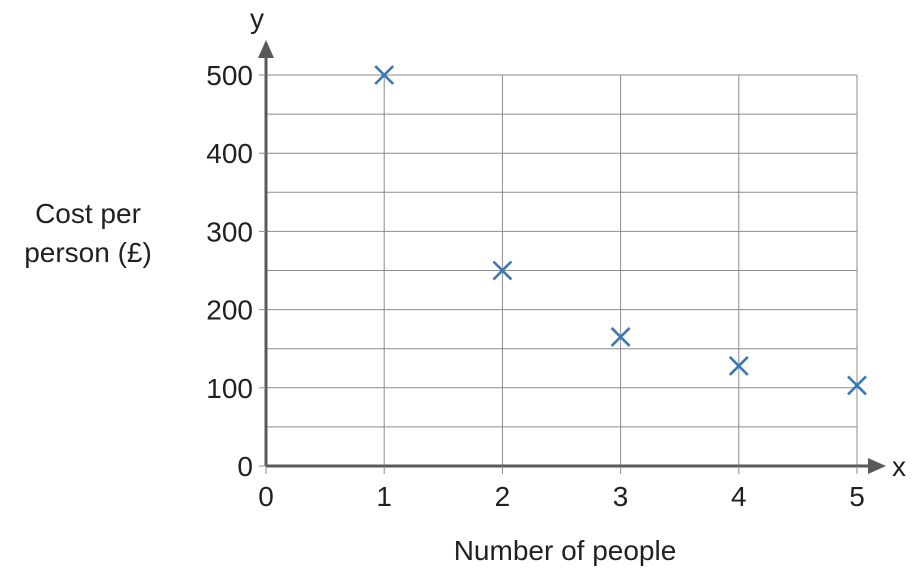  Describe the element at coordinates (229, 310) in the screenshot. I see `y-tick-label: 200` at that location.